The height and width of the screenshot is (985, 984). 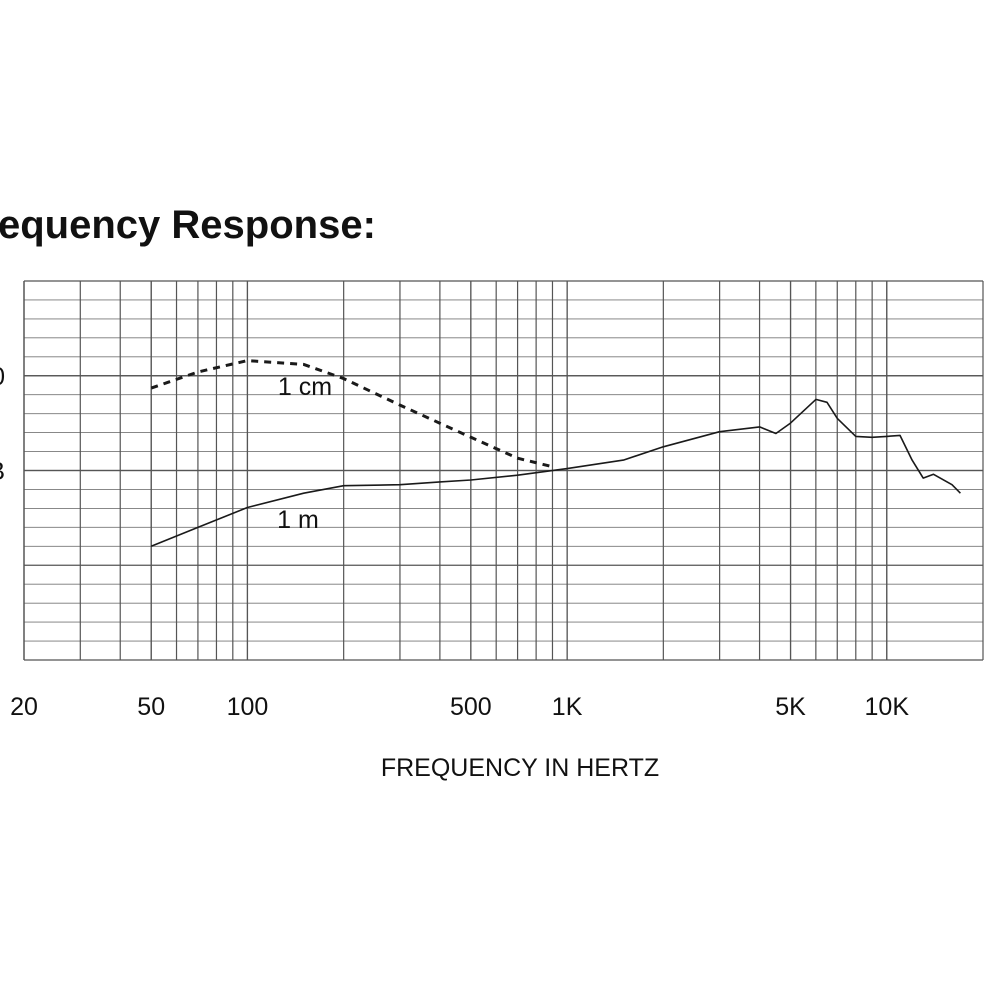 I want to click on y-tick-label: +10, so click(x=2, y=377).